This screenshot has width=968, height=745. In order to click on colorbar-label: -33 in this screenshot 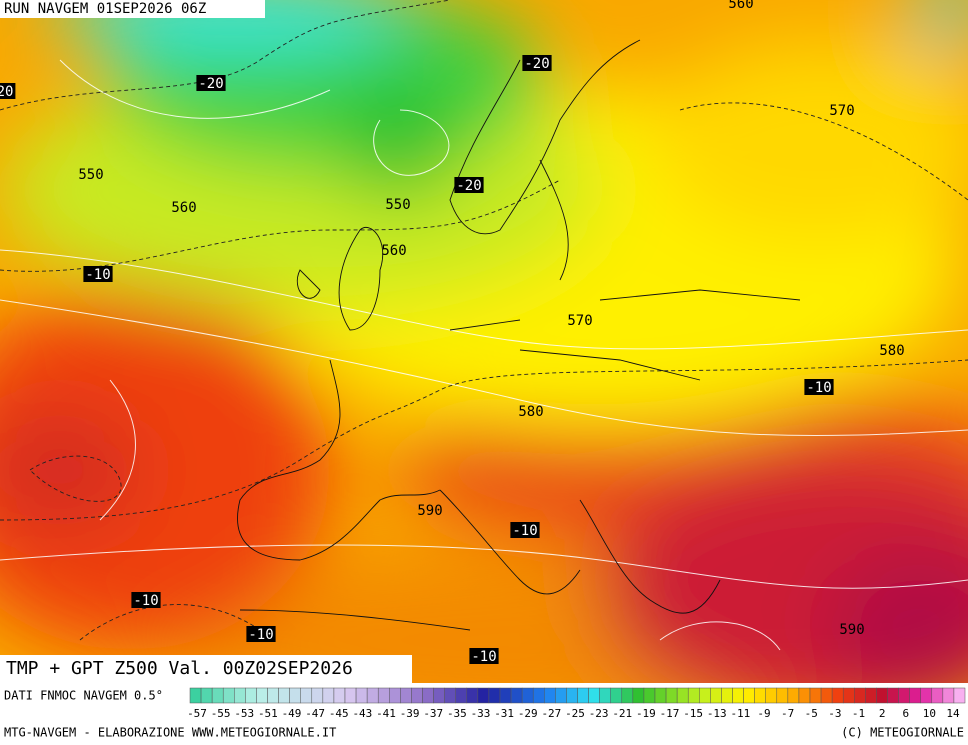, I will do `click(481, 713)`.